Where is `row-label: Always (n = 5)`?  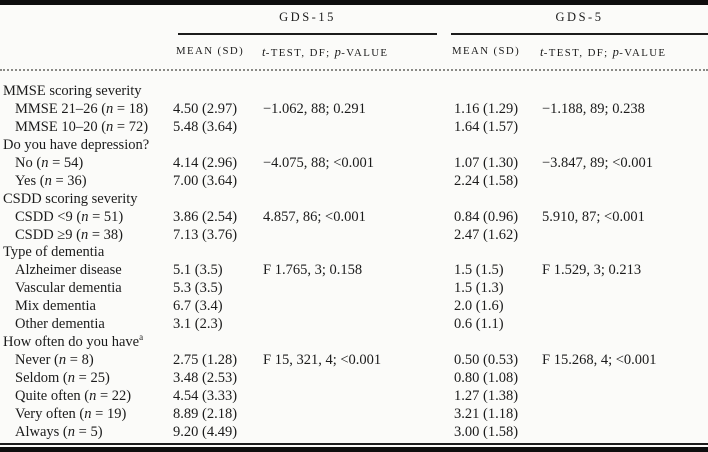 row-label: Always (n = 5) is located at coordinates (59, 431).